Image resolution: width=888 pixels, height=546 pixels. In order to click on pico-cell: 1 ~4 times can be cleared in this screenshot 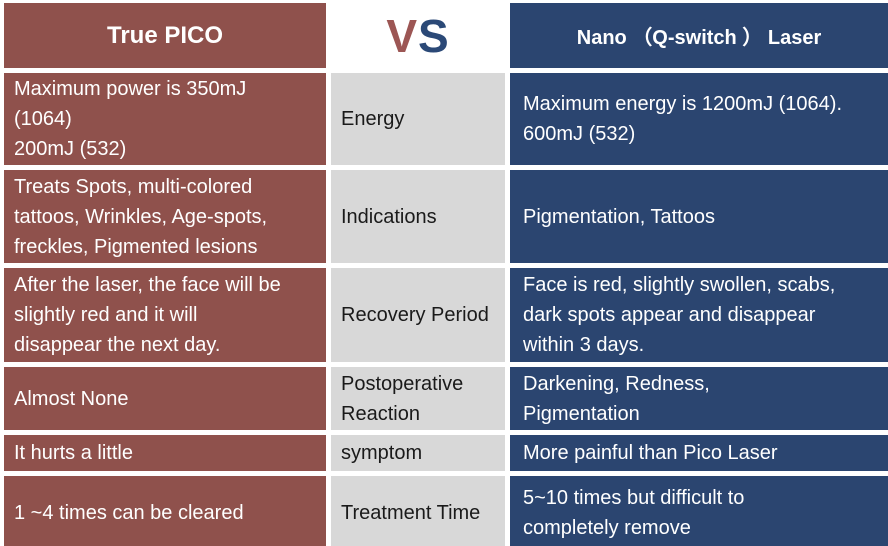, I will do `click(165, 511)`.